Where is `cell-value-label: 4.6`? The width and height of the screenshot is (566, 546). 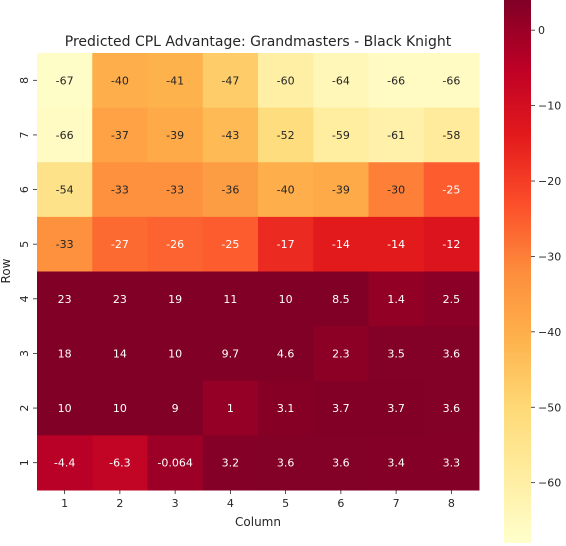 cell-value-label: 4.6 is located at coordinates (286, 353).